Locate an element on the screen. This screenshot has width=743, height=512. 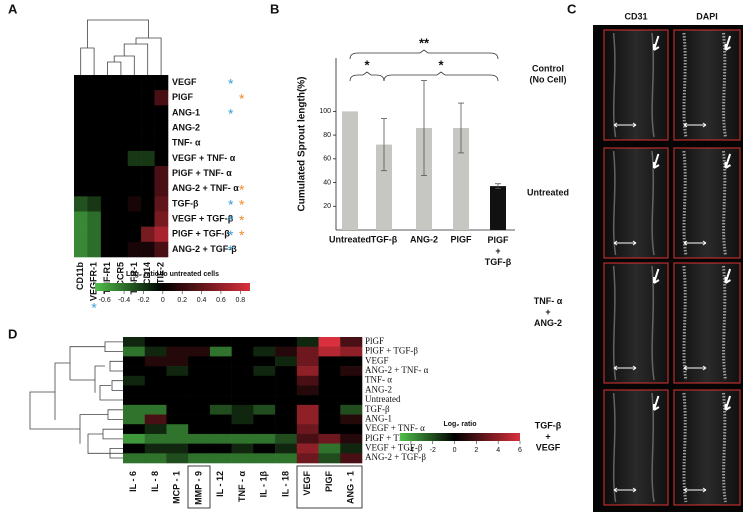
colorbar is located at coordinates (172, 287).